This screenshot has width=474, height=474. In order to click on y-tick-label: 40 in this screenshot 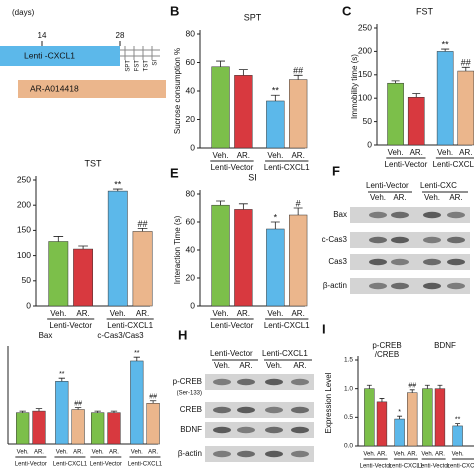, I will do `click(191, 249)`.